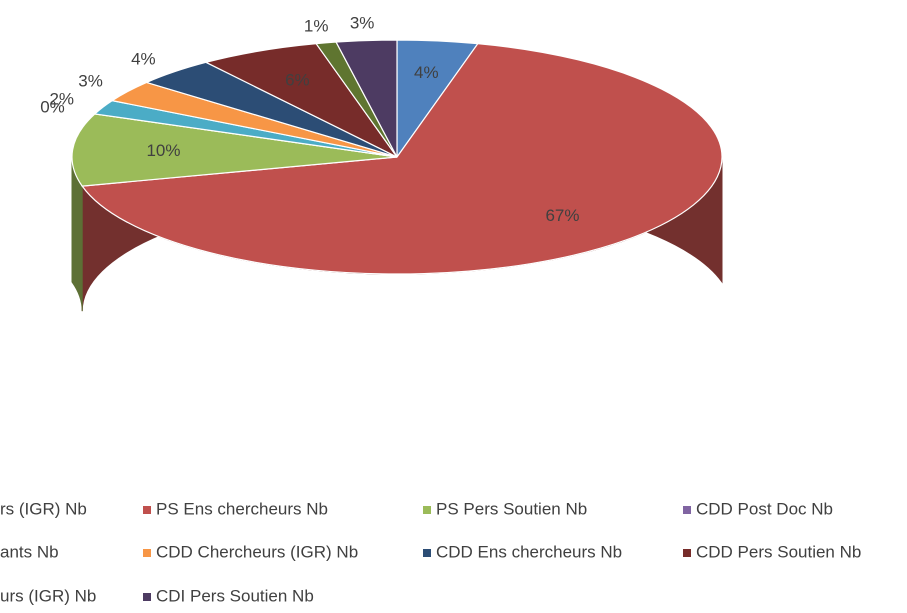 This screenshot has width=907, height=613. I want to click on data-label: 67%, so click(562, 215).